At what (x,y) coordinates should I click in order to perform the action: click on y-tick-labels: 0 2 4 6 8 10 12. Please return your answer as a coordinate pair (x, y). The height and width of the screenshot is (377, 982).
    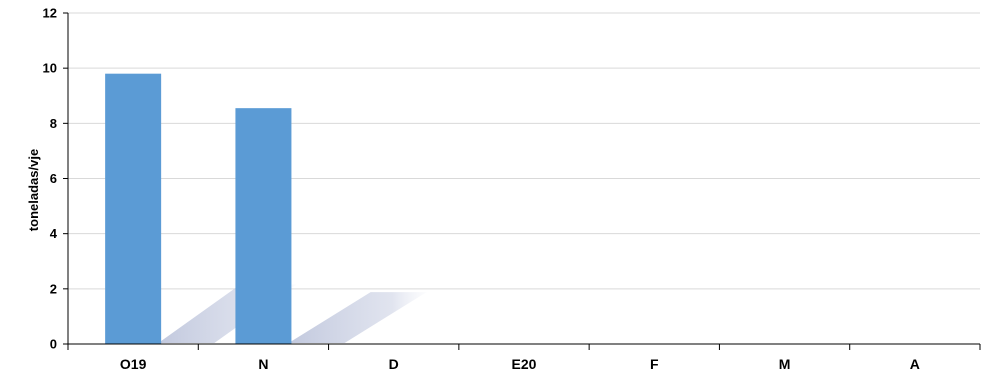
    Looking at the image, I should click on (50, 179).